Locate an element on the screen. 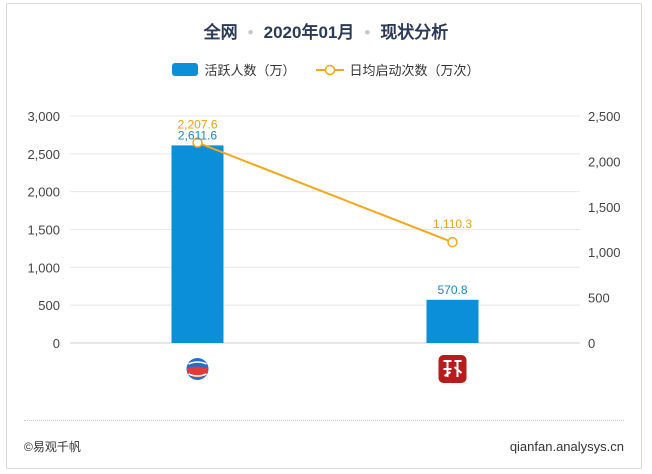 Image resolution: width=652 pixels, height=474 pixels. legend-item-daily-launches: 日均启动次数（万次） is located at coordinates (397, 69).